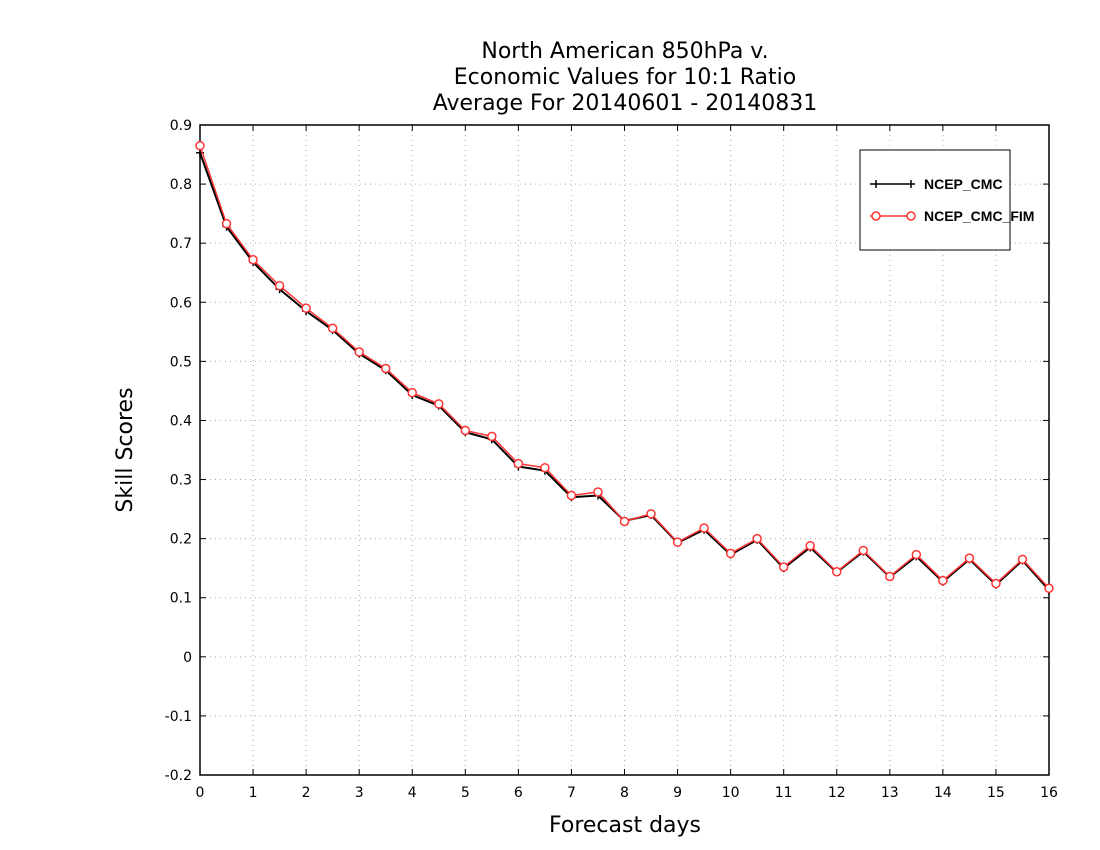 The width and height of the screenshot is (1100, 850). What do you see at coordinates (181, 362) in the screenshot?
I see `y-tick-label: 0.5` at bounding box center [181, 362].